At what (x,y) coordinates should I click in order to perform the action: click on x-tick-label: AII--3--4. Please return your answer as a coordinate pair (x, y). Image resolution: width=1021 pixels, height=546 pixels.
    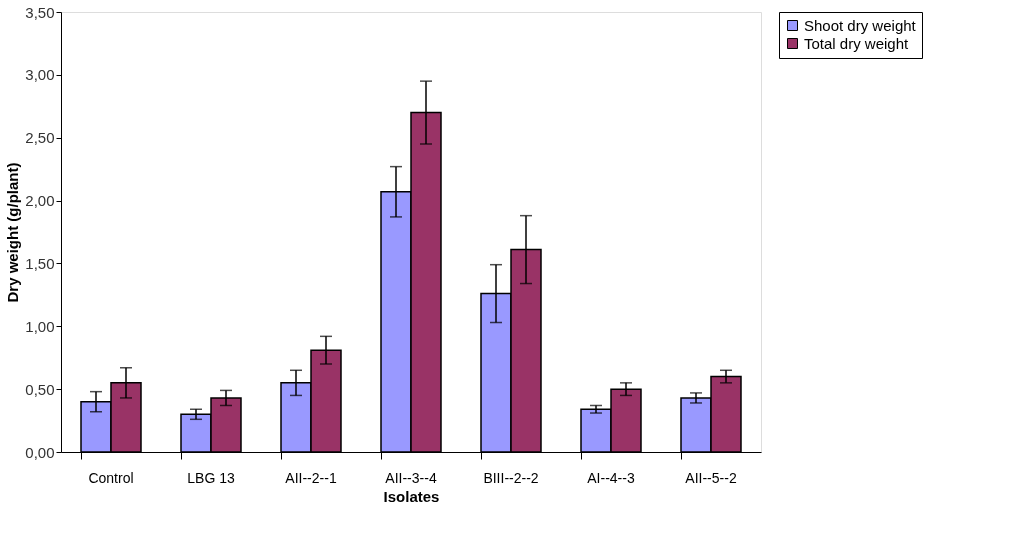
    Looking at the image, I should click on (411, 477).